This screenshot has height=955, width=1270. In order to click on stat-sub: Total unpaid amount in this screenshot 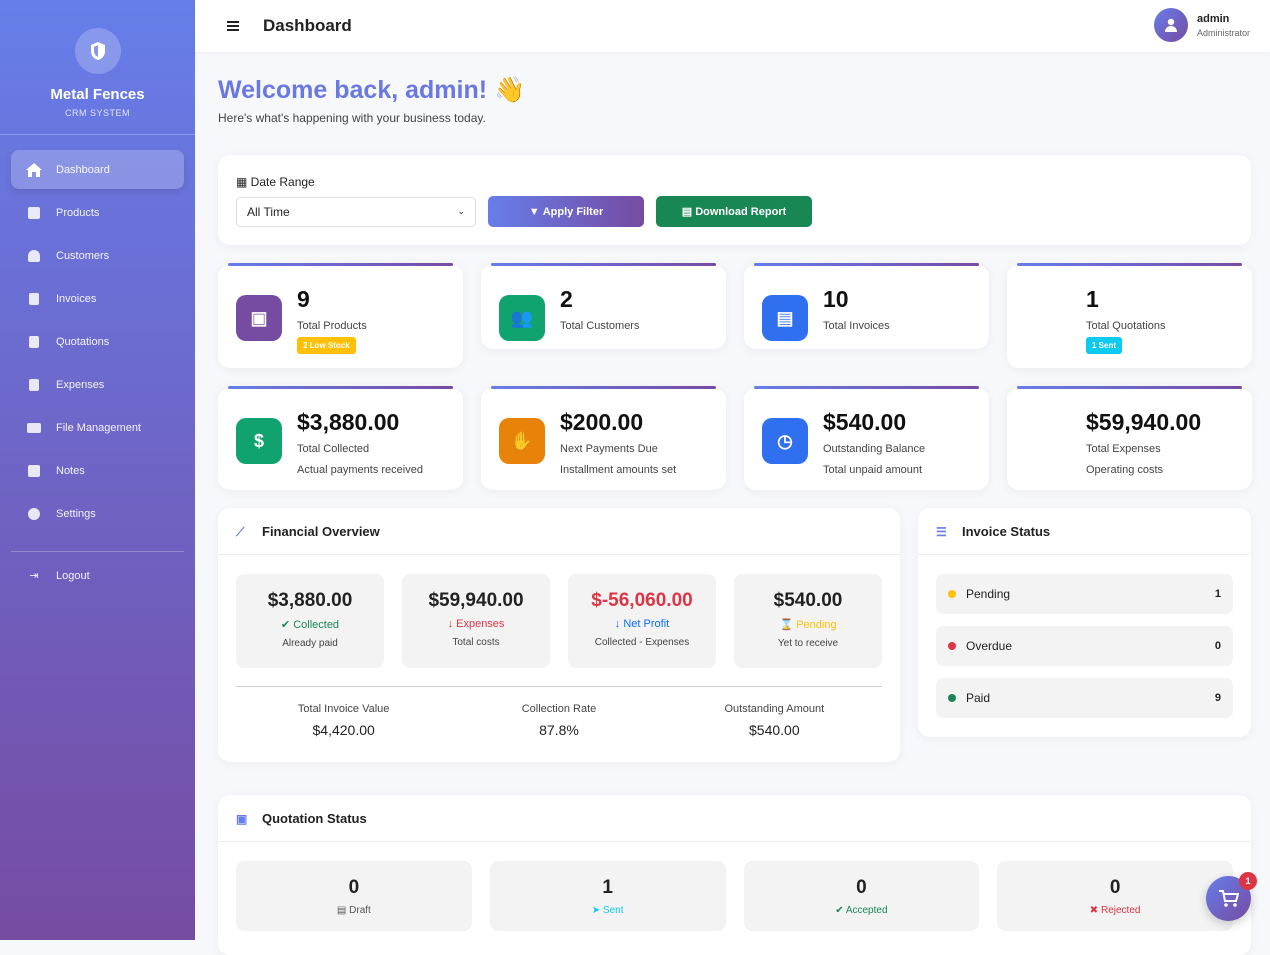, I will do `click(873, 470)`.